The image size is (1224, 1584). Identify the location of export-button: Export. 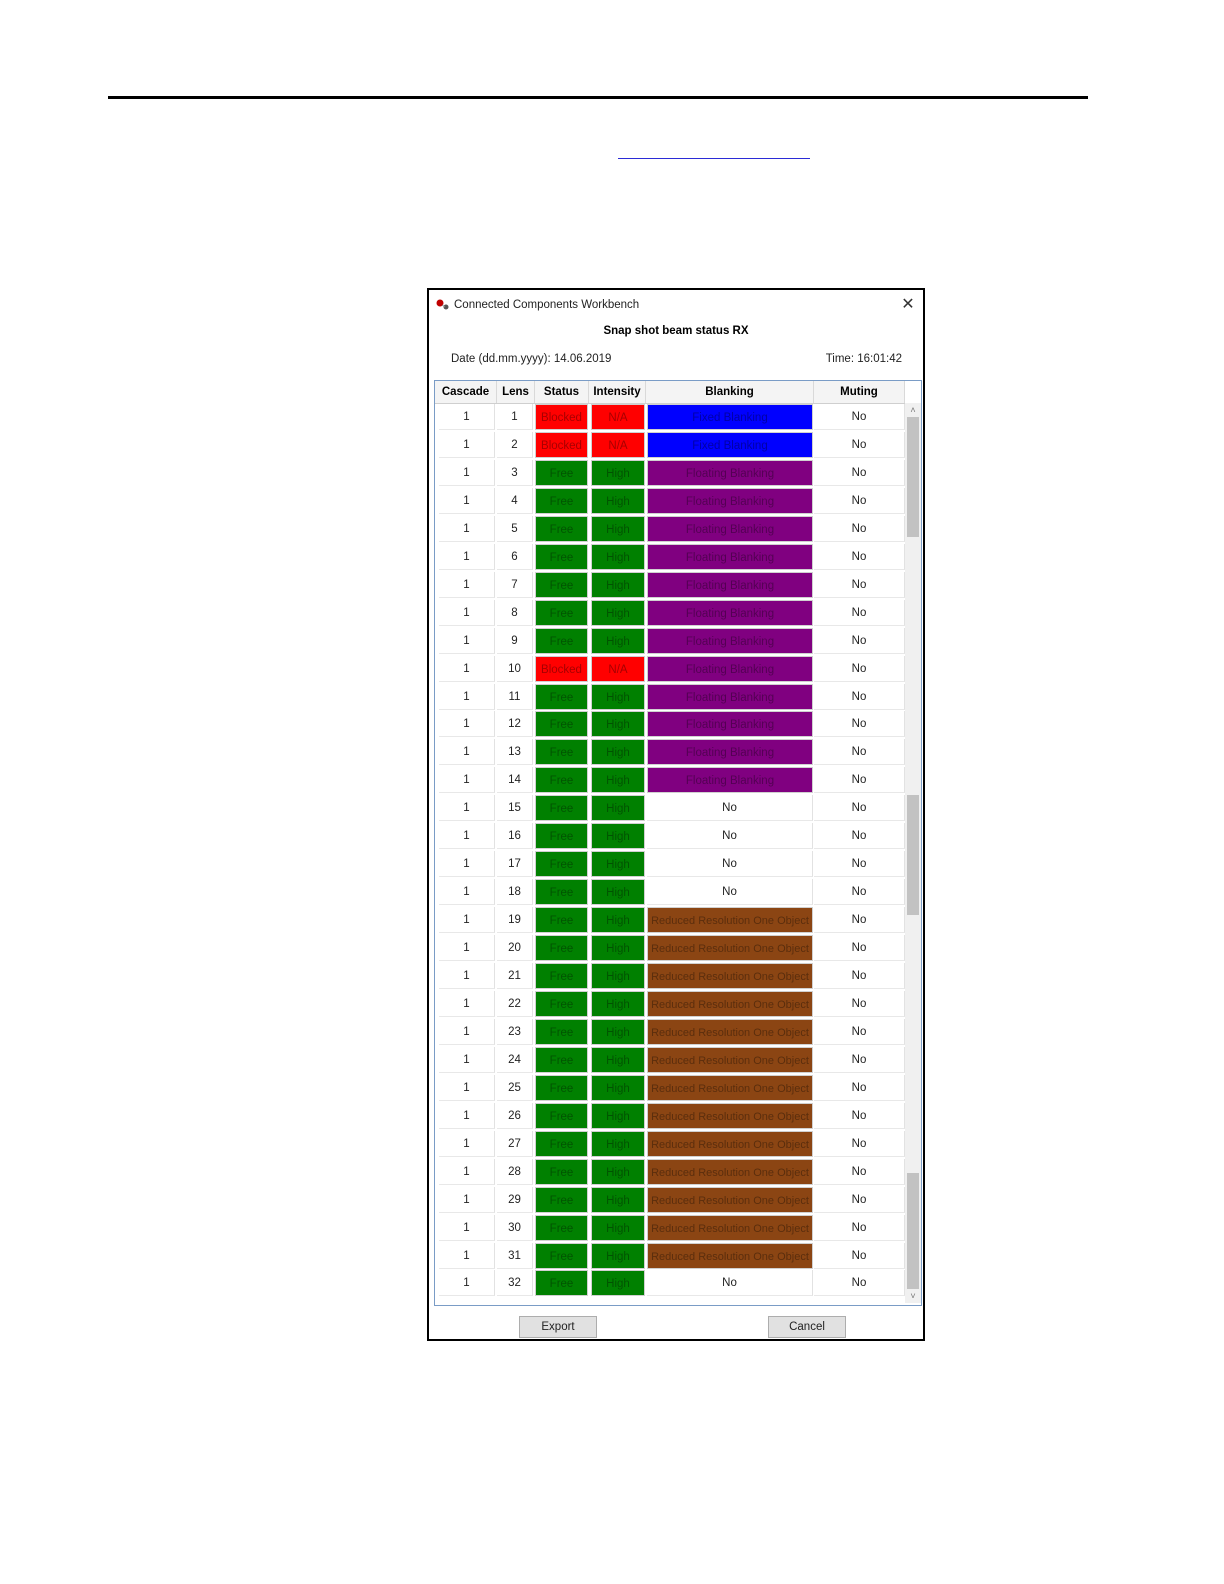
(558, 1327).